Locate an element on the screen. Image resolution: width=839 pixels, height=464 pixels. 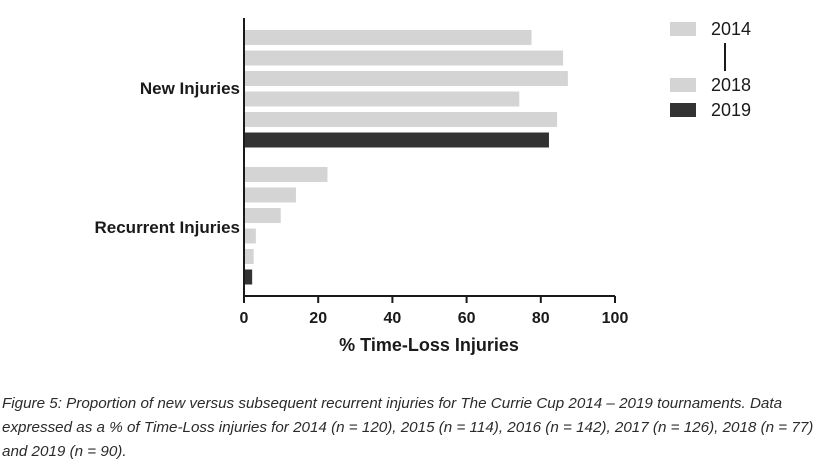
bar-2017-recurrent is located at coordinates (250, 236).